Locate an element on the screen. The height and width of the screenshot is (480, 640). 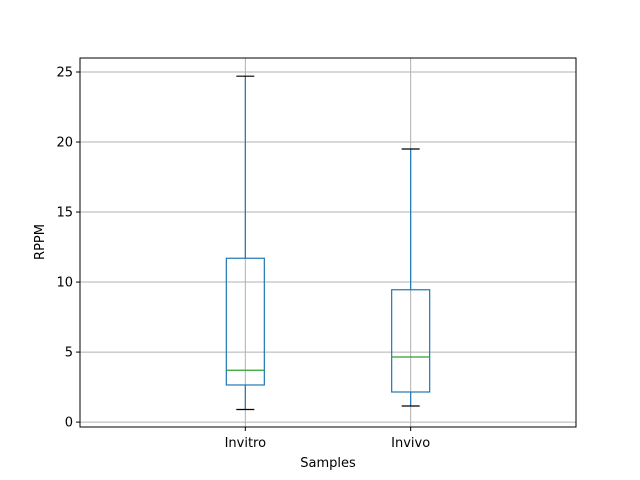
y-tick-label: 10 is located at coordinates (64, 283).